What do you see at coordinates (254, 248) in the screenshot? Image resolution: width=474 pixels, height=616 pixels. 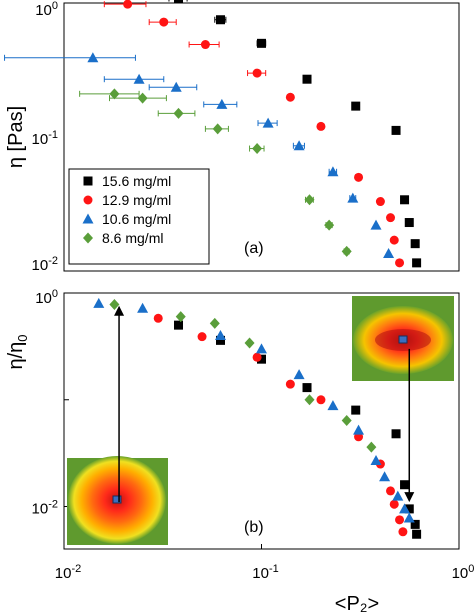 I see `panel-a-label: (a)` at bounding box center [254, 248].